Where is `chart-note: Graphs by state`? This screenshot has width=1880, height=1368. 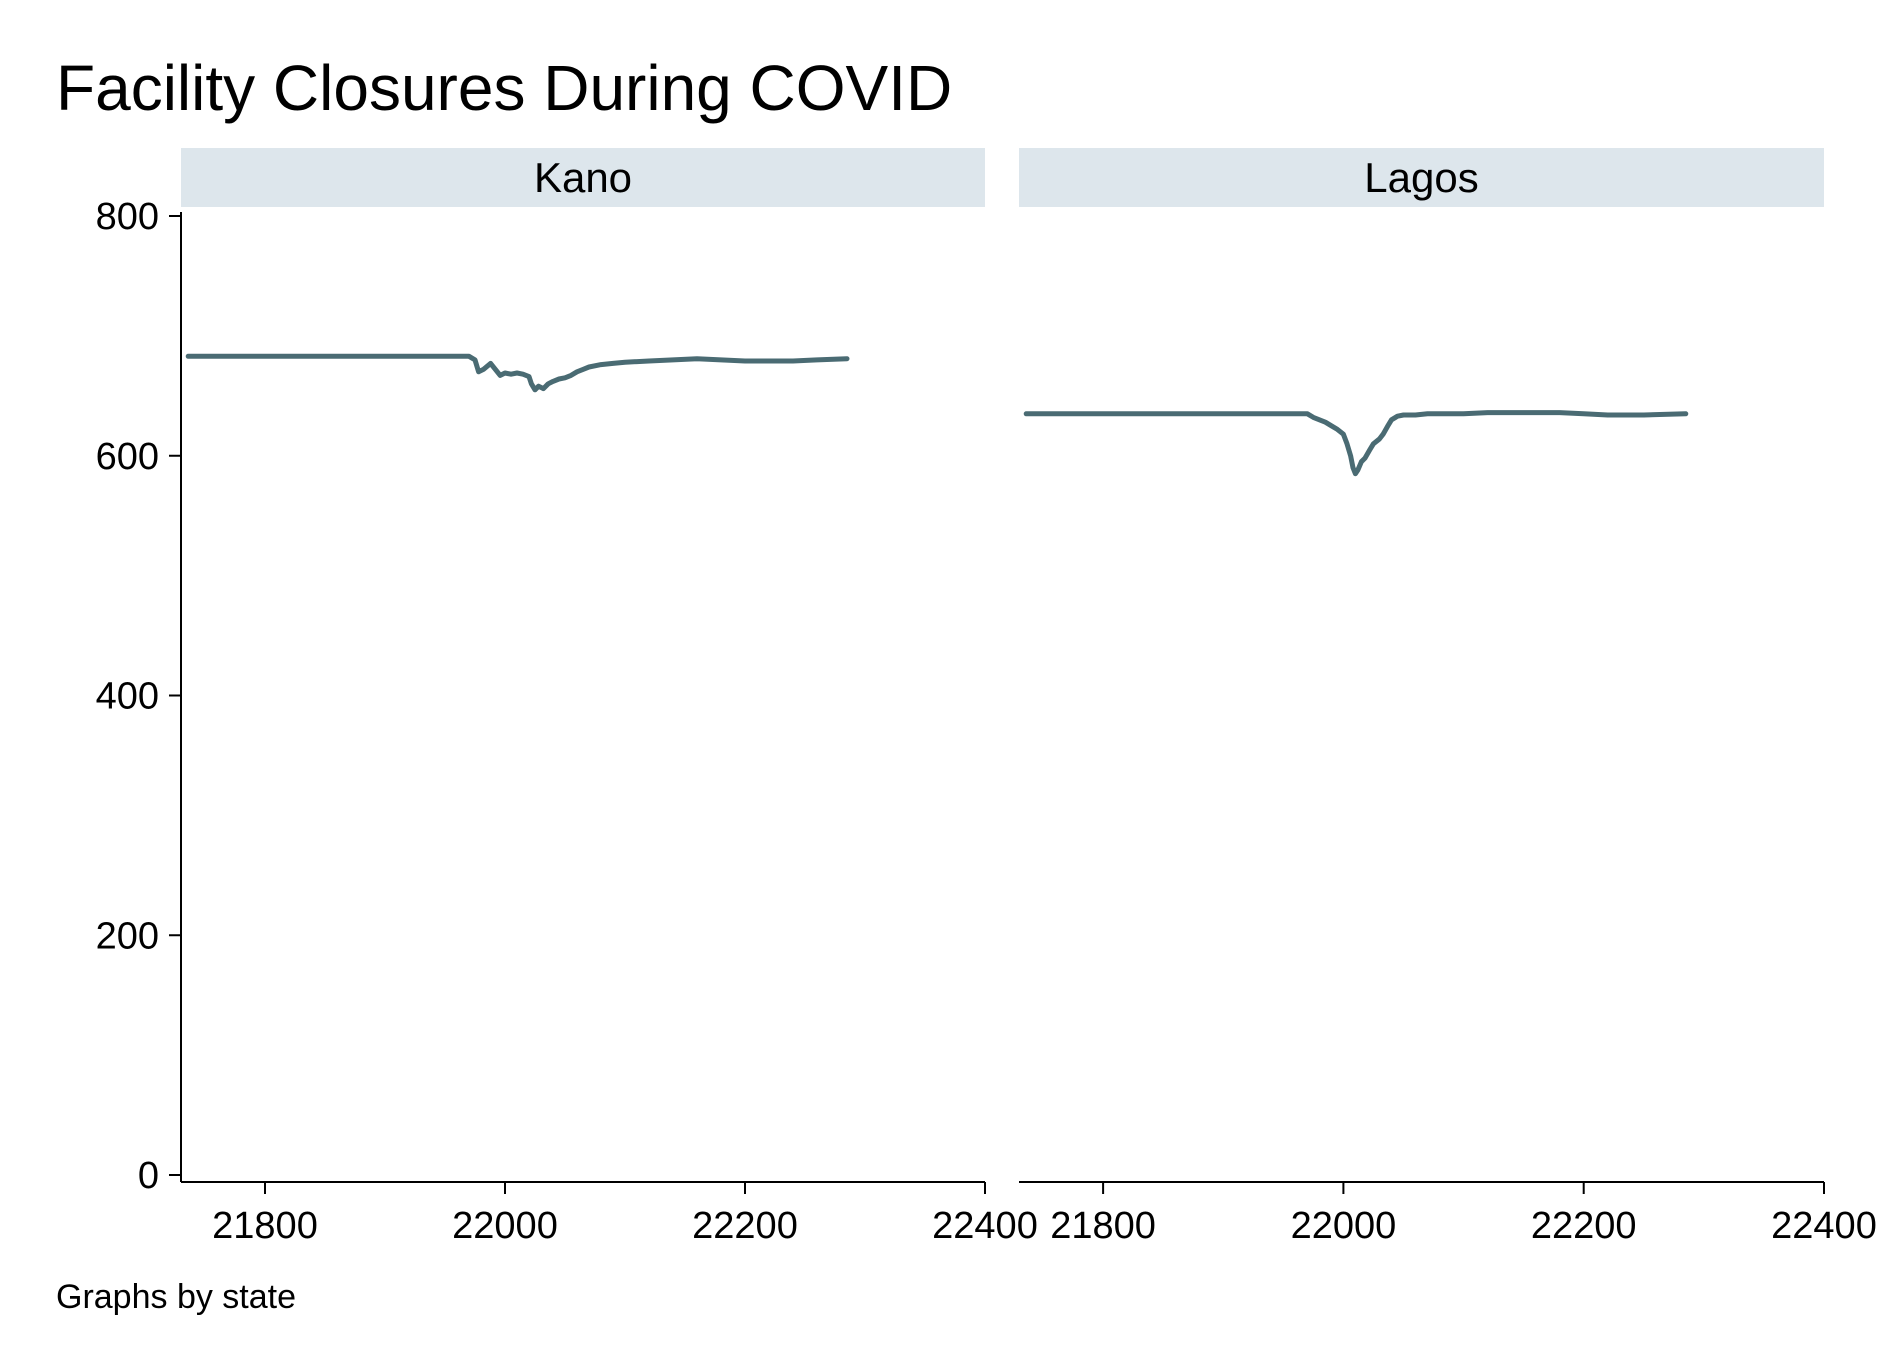 chart-note: Graphs by state is located at coordinates (176, 1297).